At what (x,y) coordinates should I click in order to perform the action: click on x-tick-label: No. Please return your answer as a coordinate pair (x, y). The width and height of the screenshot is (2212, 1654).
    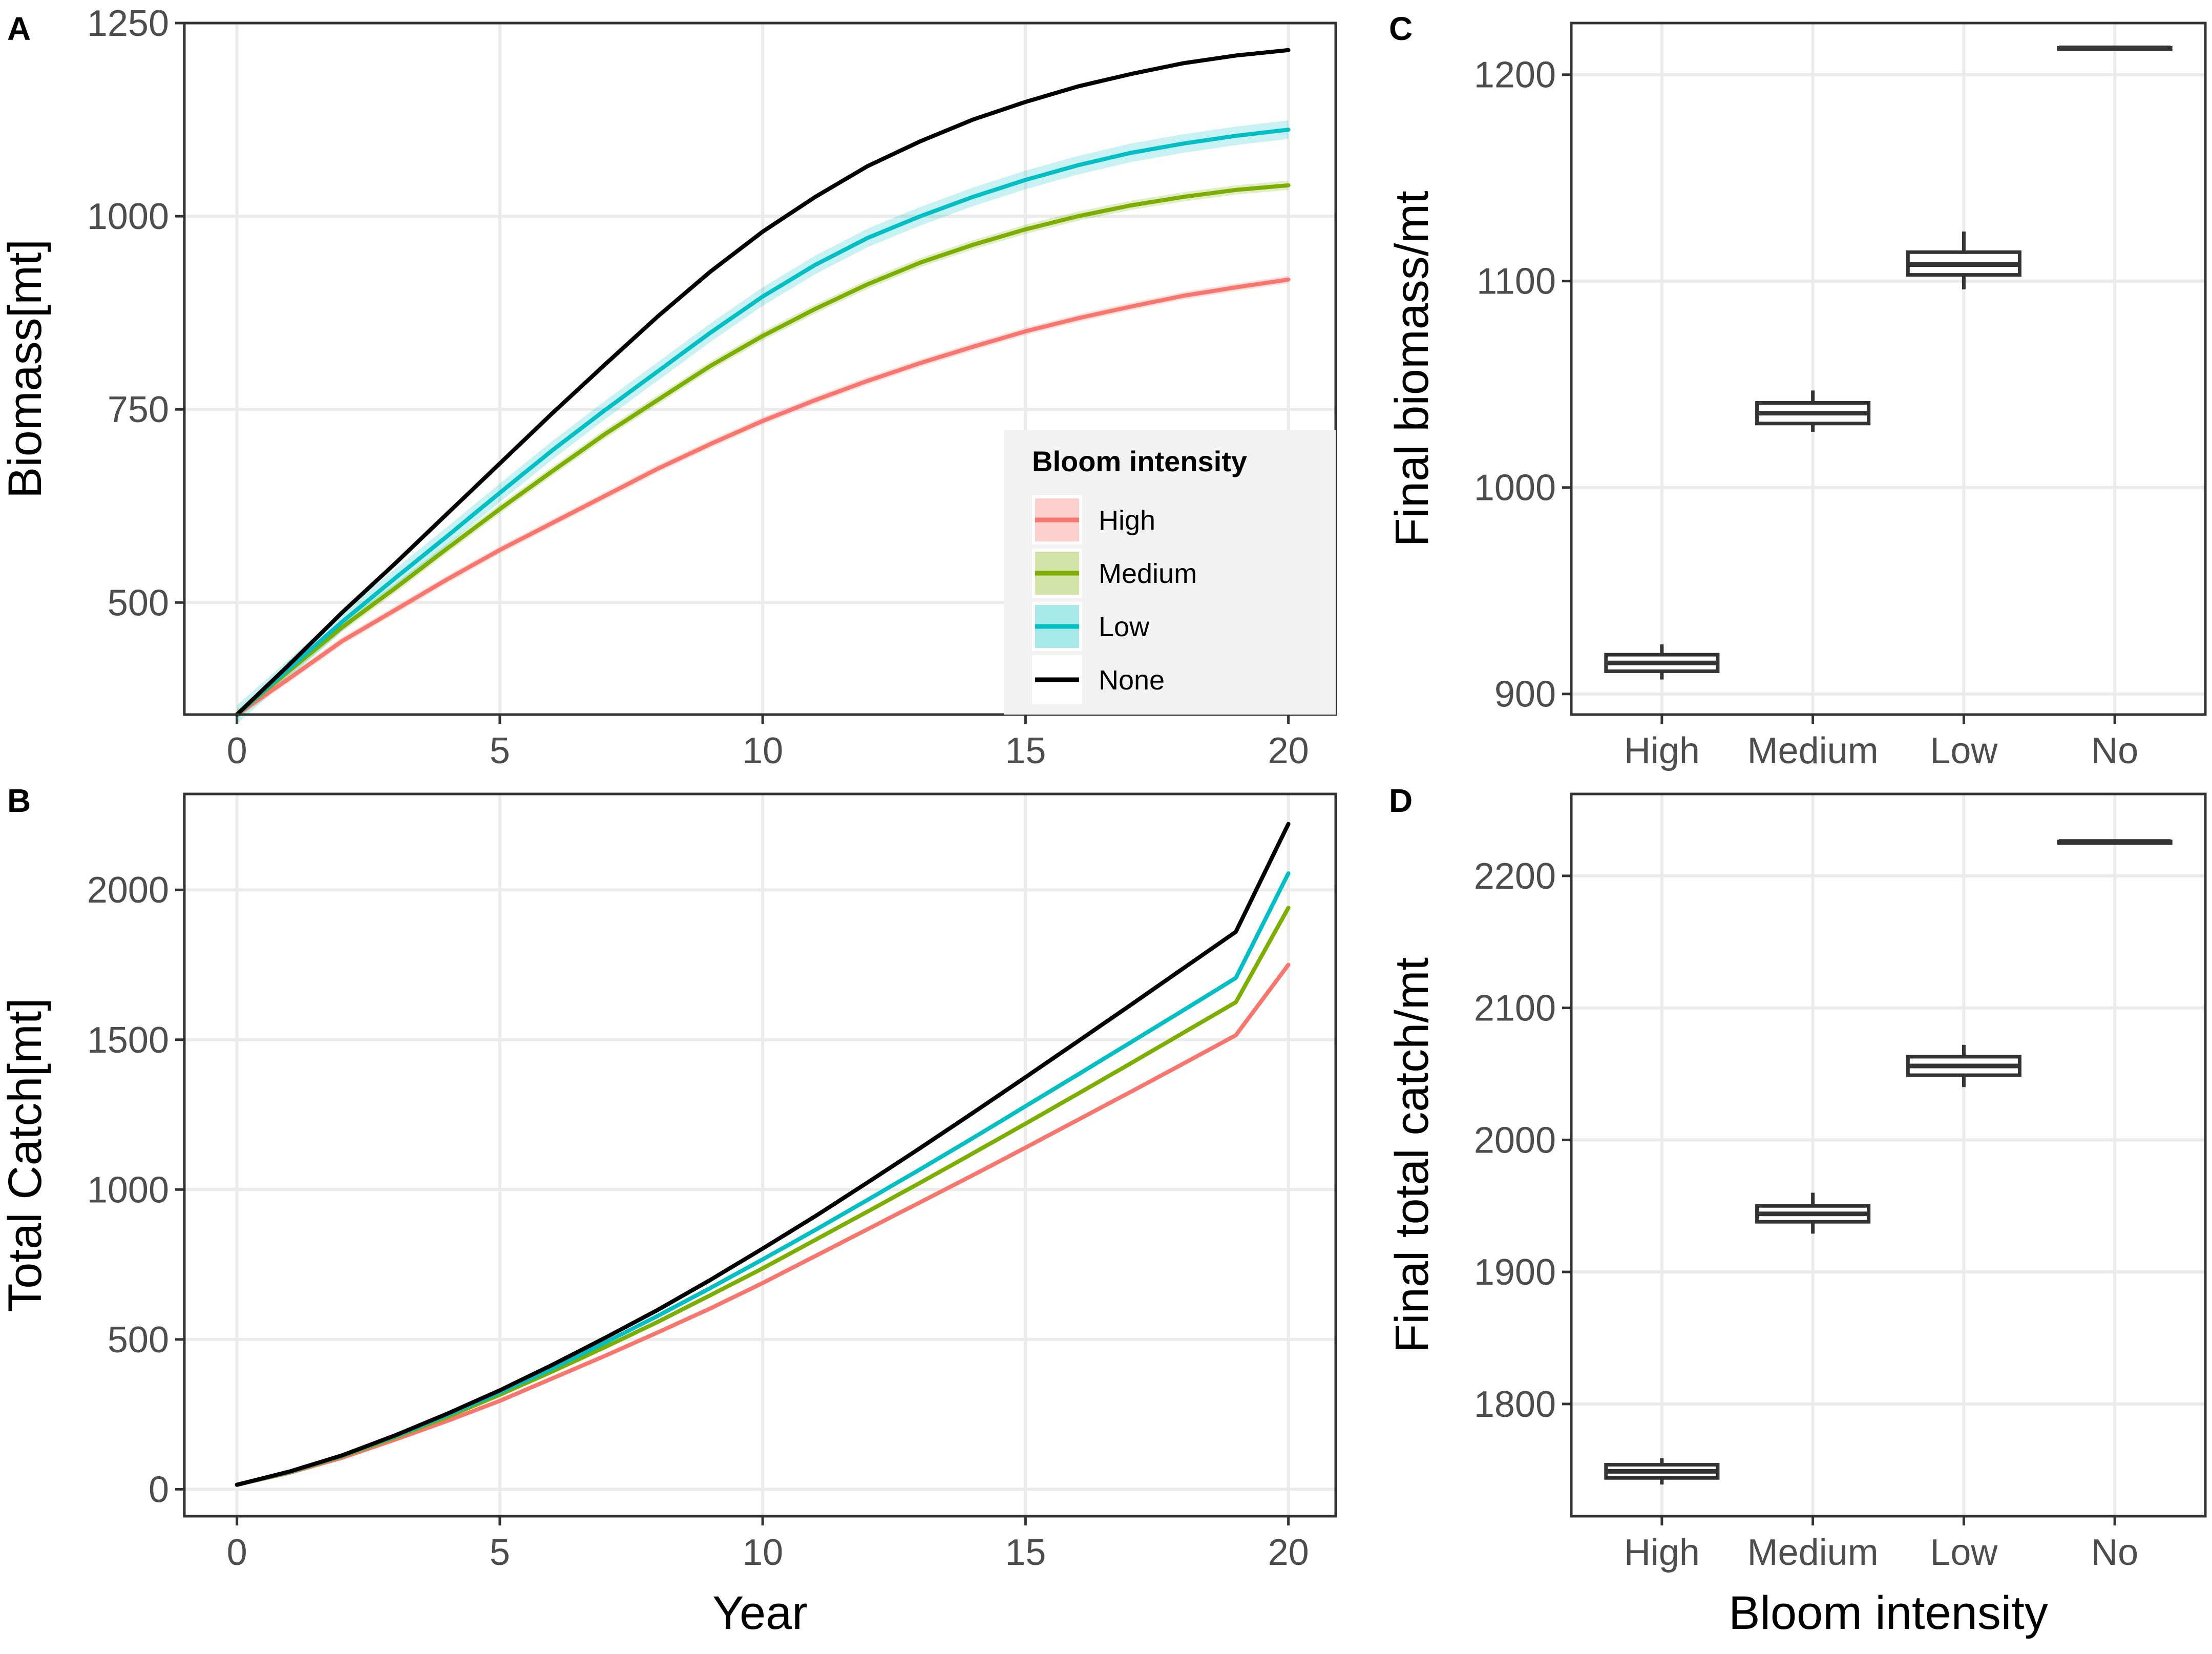
    Looking at the image, I should click on (2114, 1552).